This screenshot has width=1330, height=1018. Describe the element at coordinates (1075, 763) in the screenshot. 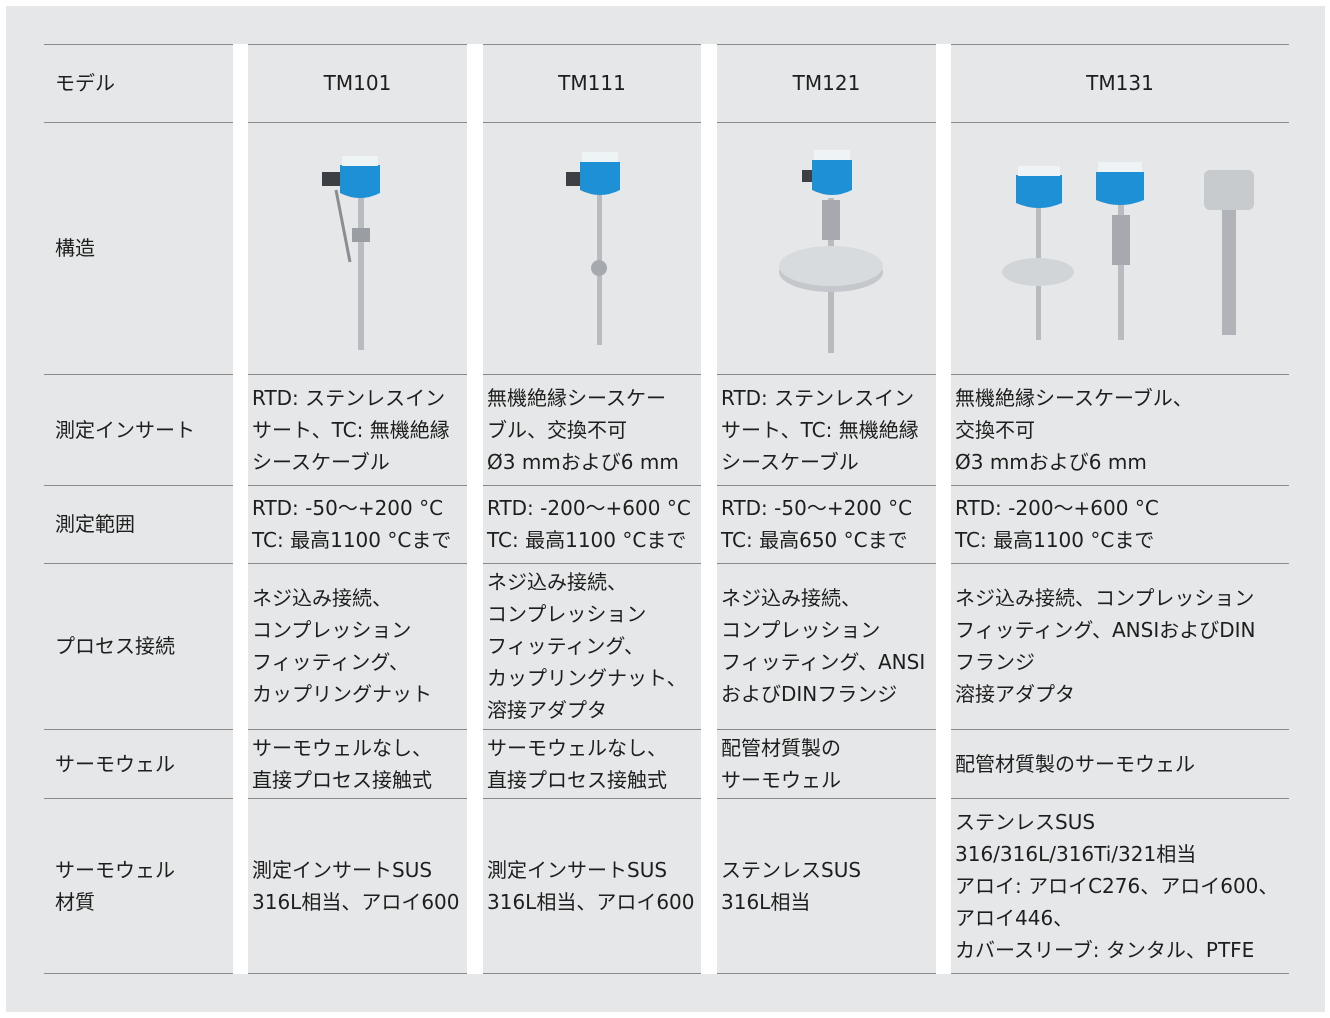

I see `text-line: 配管材質製のサーモウェル` at that location.